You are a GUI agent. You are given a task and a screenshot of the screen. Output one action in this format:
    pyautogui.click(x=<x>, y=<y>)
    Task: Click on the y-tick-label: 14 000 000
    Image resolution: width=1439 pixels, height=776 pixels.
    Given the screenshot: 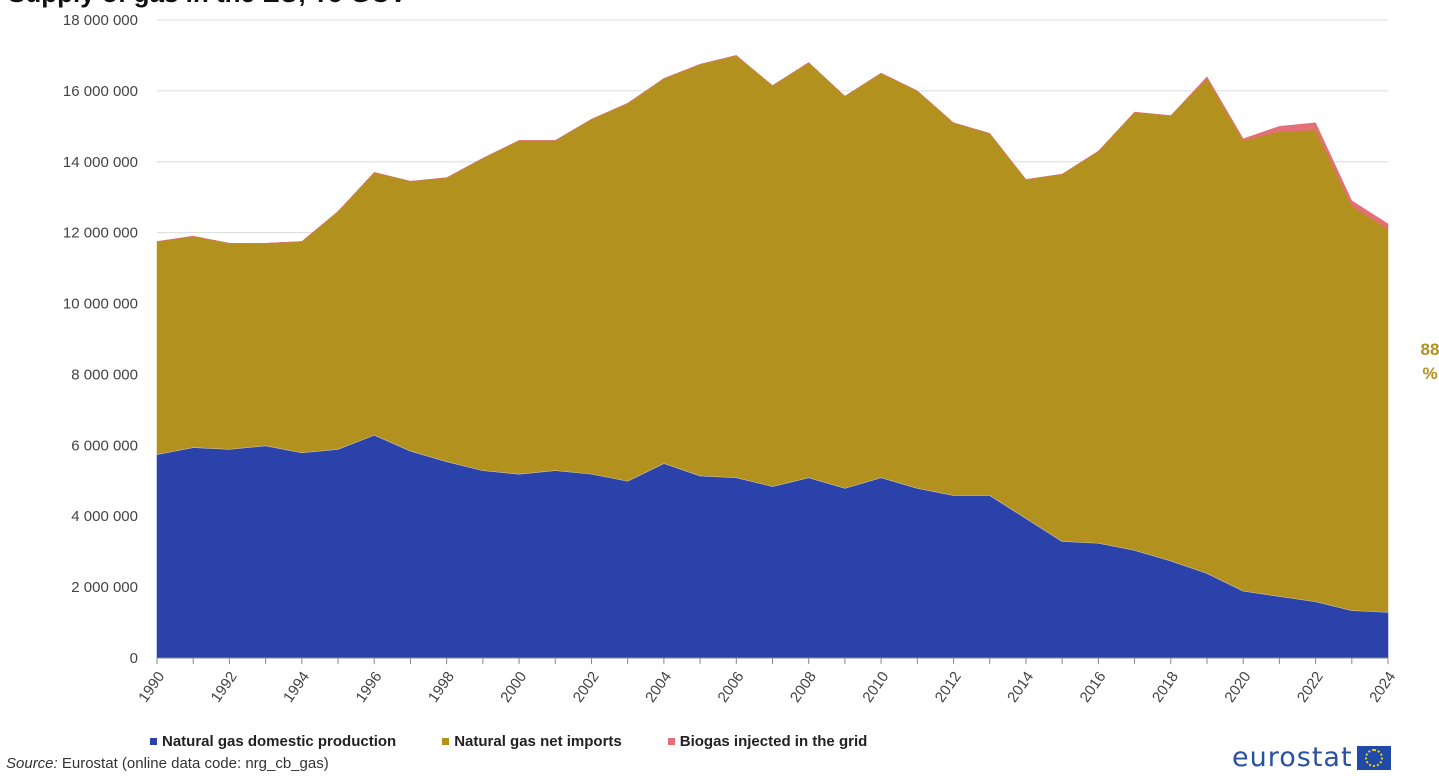 What is the action you would take?
    pyautogui.click(x=100, y=162)
    